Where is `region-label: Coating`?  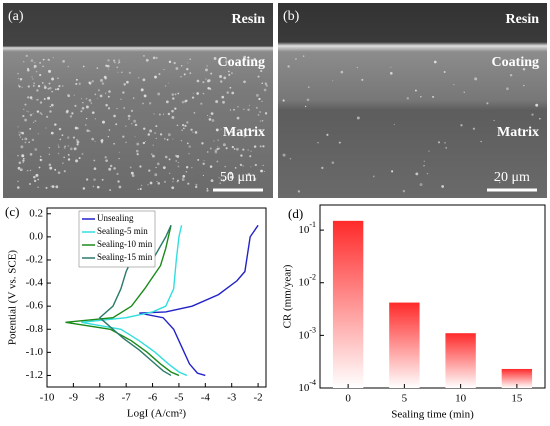
region-label: Coating is located at coordinates (515, 62).